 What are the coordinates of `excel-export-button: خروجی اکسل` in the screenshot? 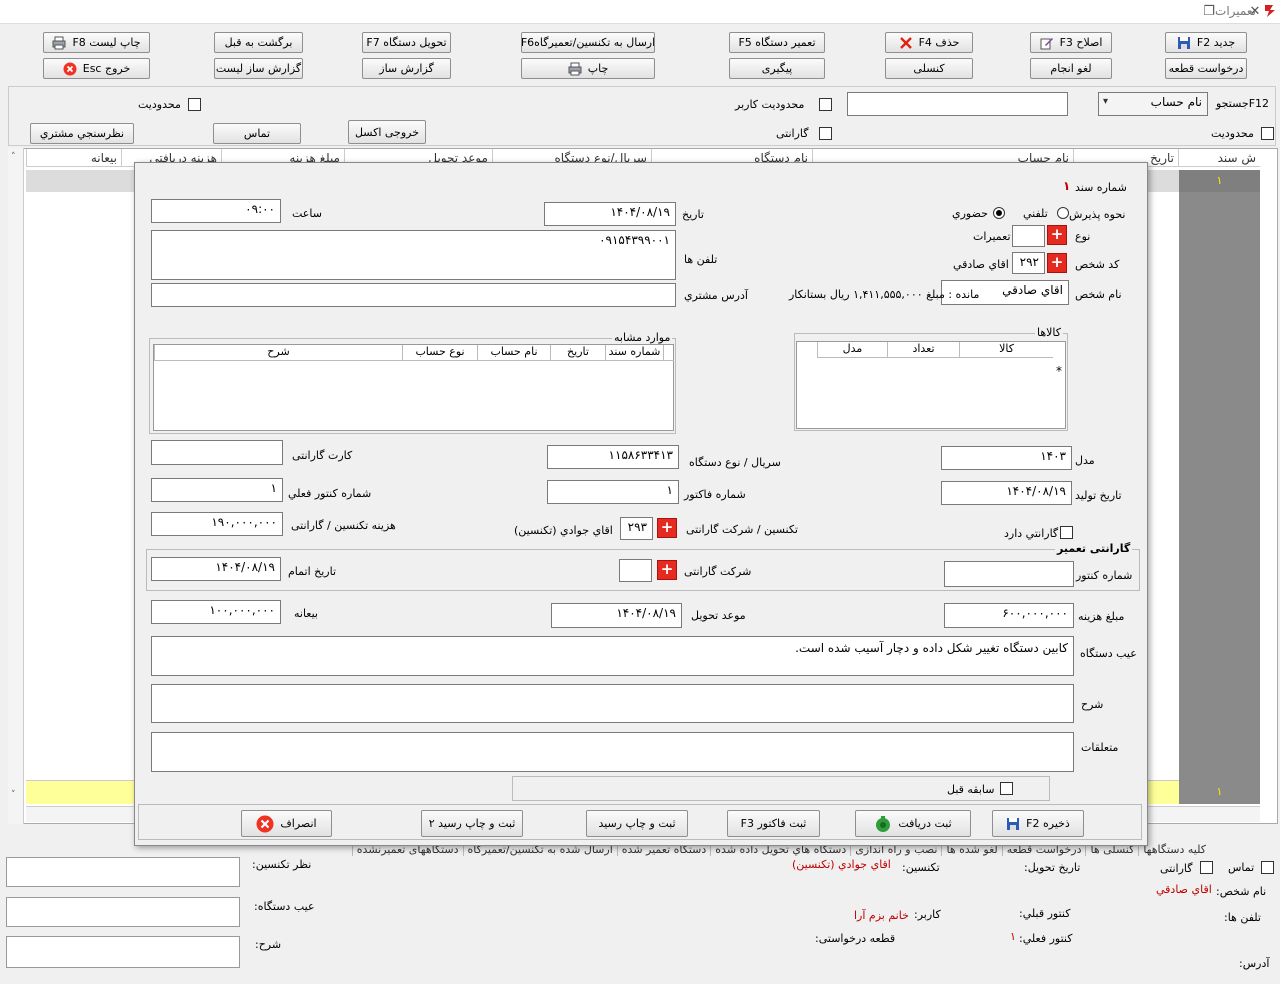 It's located at (387, 132).